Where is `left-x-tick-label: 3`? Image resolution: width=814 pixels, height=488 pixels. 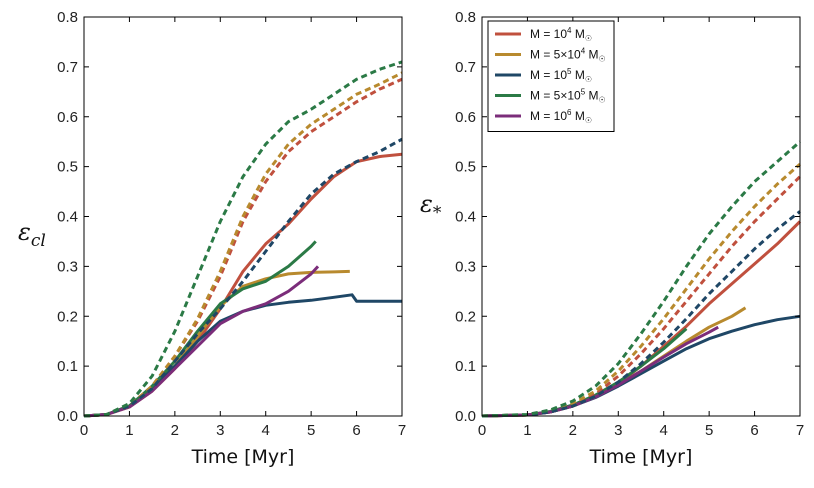
left-x-tick-label: 3 is located at coordinates (220, 430).